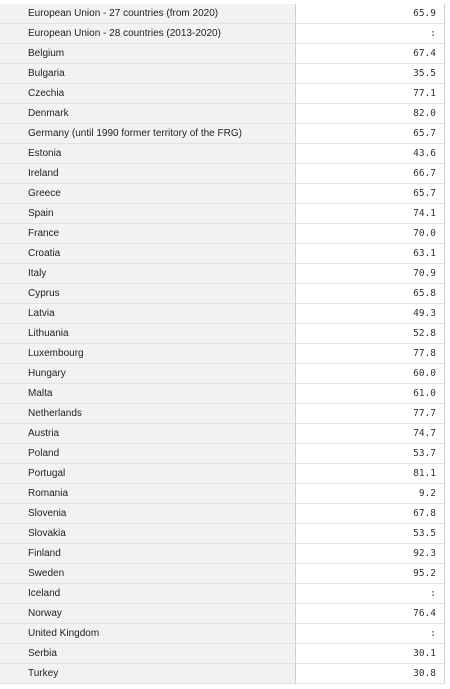 This screenshot has height=689, width=450. Describe the element at coordinates (148, 374) in the screenshot. I see `row-label: Hungary` at that location.